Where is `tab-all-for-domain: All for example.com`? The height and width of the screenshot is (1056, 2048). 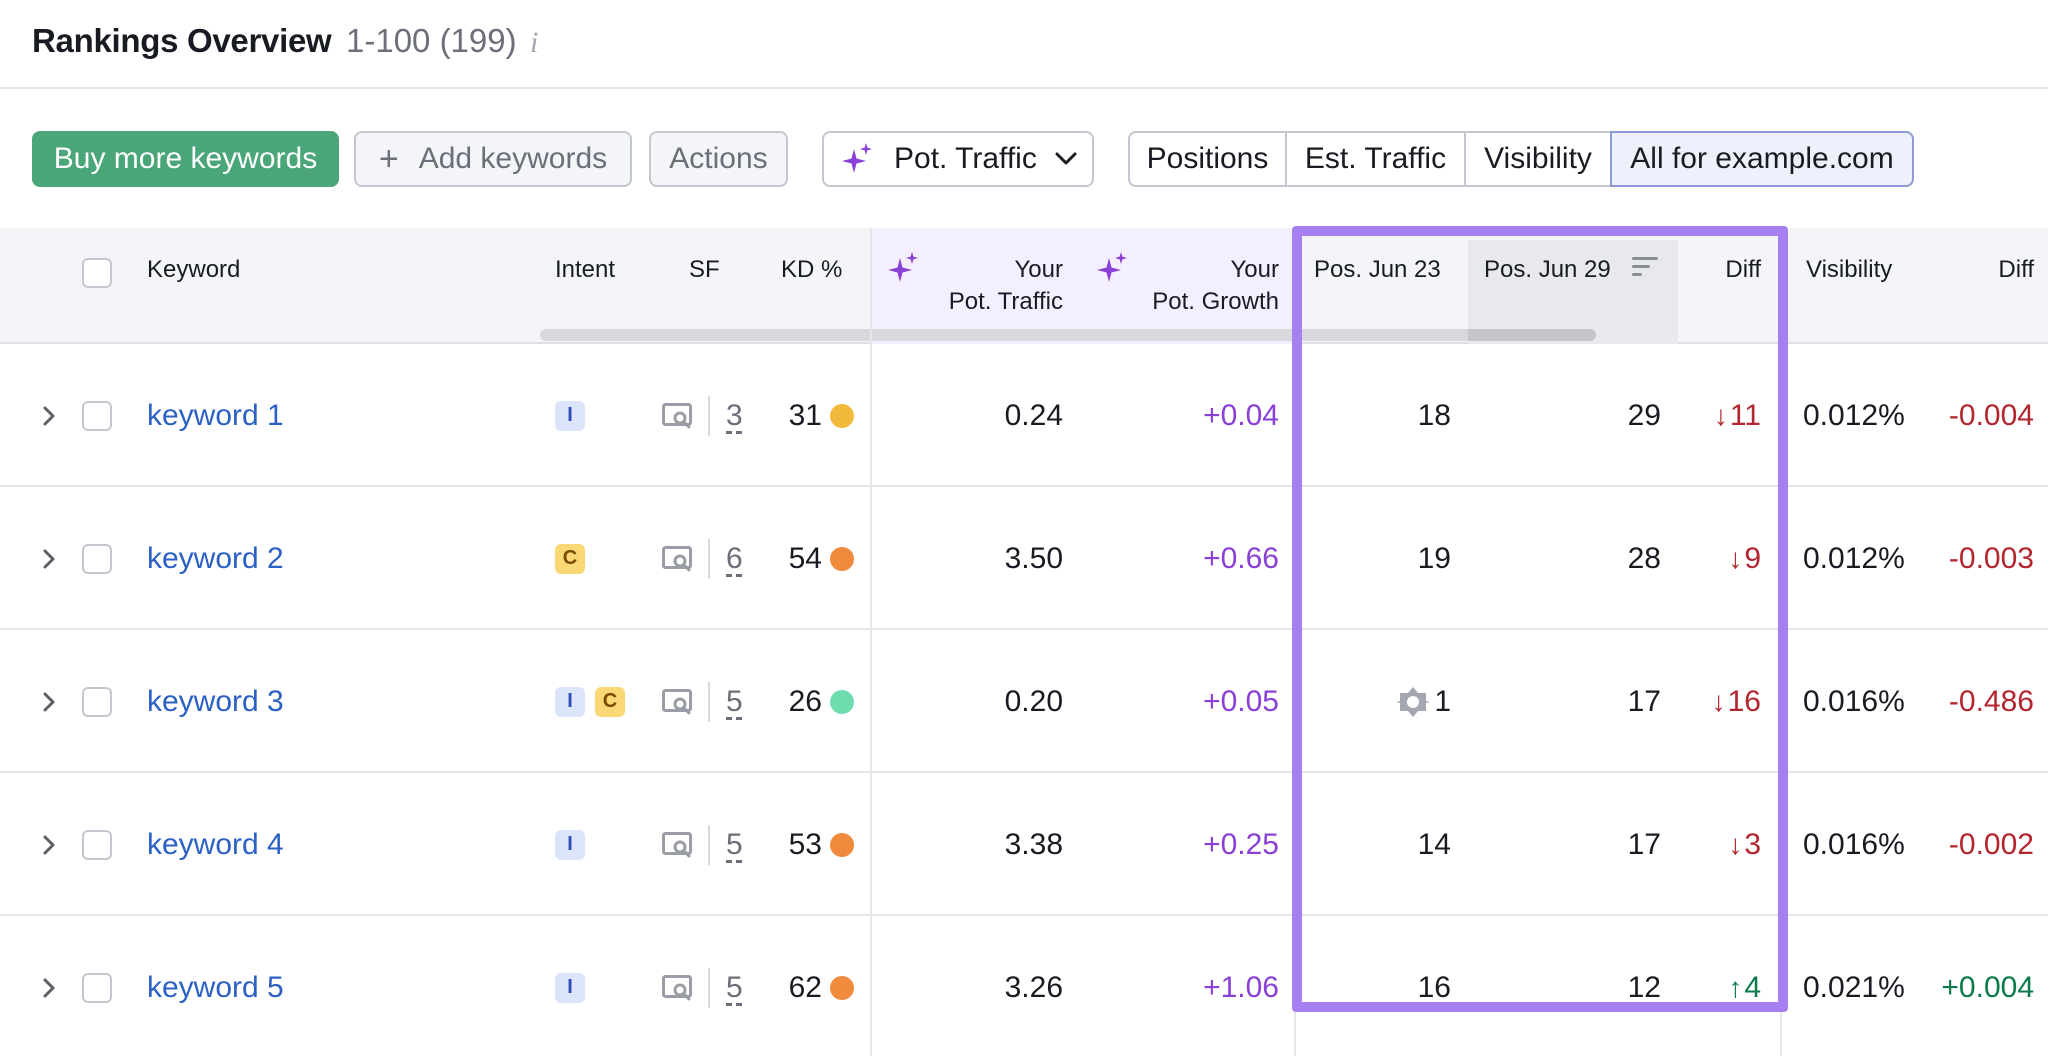 tab-all-for-domain: All for example.com is located at coordinates (1762, 159).